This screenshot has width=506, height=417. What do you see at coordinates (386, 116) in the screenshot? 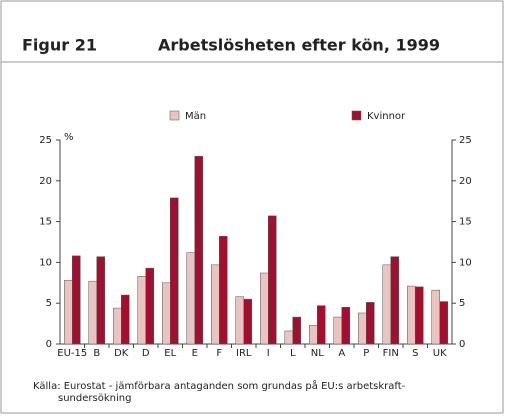
I see `legend-label: Kvinnor` at bounding box center [386, 116].